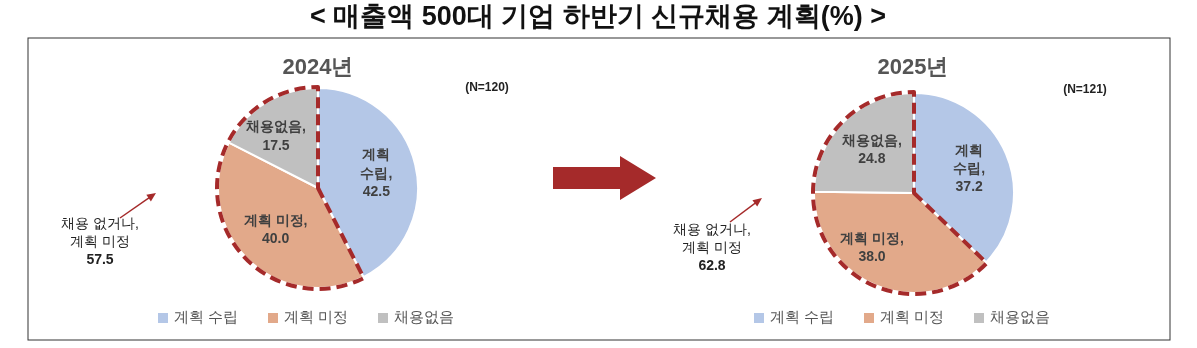  I want to click on chart-title: 2024년, so click(318, 66).